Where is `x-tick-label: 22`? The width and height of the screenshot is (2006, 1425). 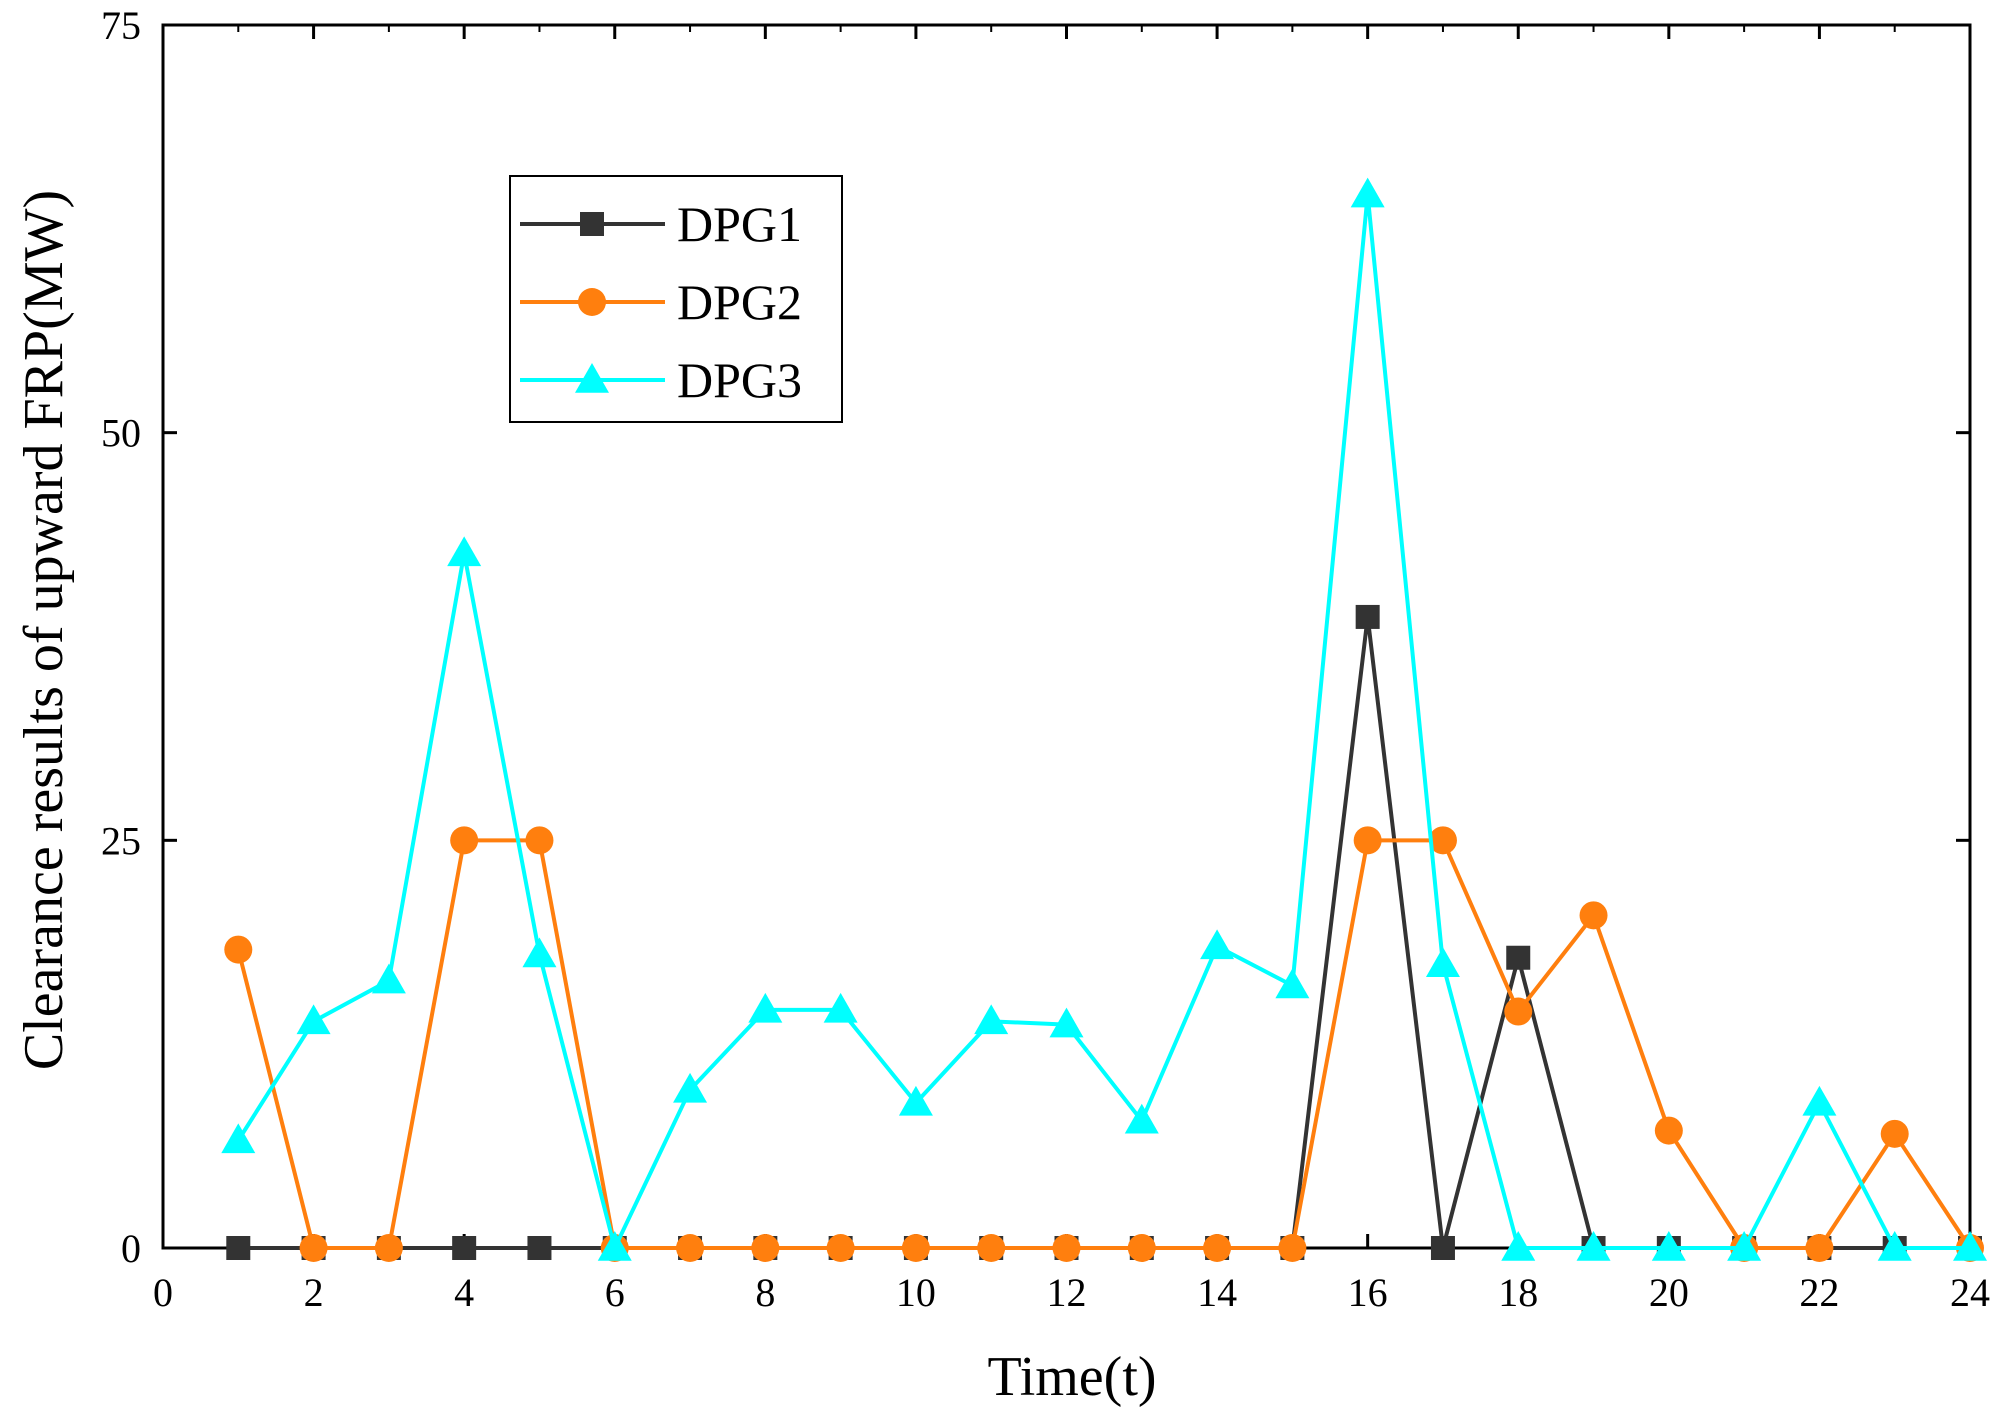
x-tick-label: 22 is located at coordinates (1819, 1292).